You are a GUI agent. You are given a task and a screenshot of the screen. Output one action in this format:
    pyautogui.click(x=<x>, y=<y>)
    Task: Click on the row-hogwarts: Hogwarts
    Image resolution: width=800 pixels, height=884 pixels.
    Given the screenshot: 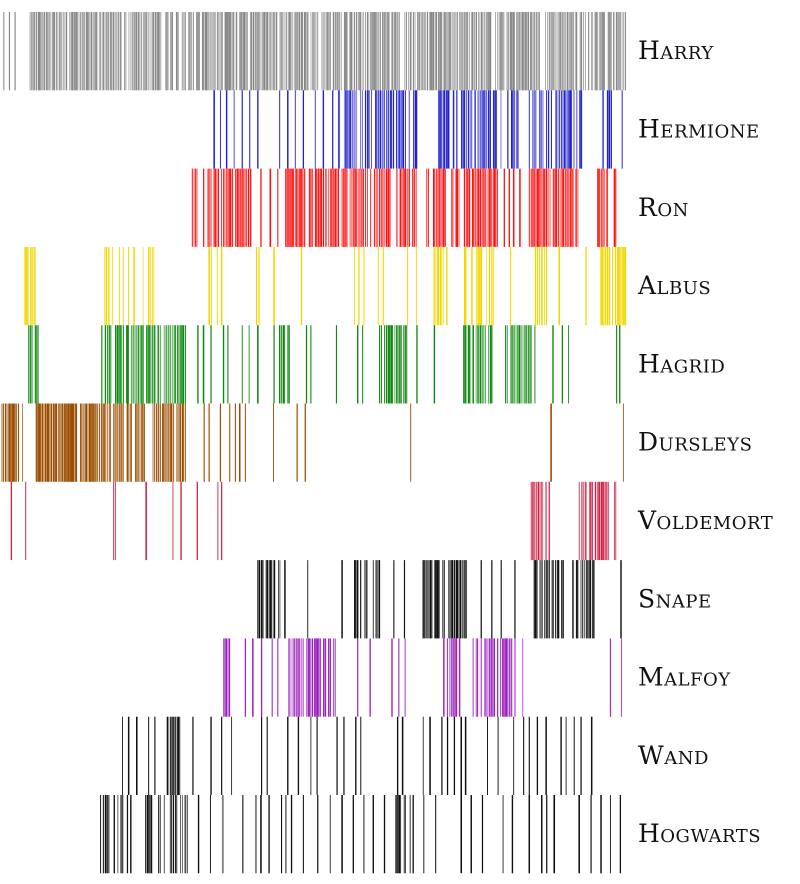 What is the action you would take?
    pyautogui.click(x=430, y=834)
    